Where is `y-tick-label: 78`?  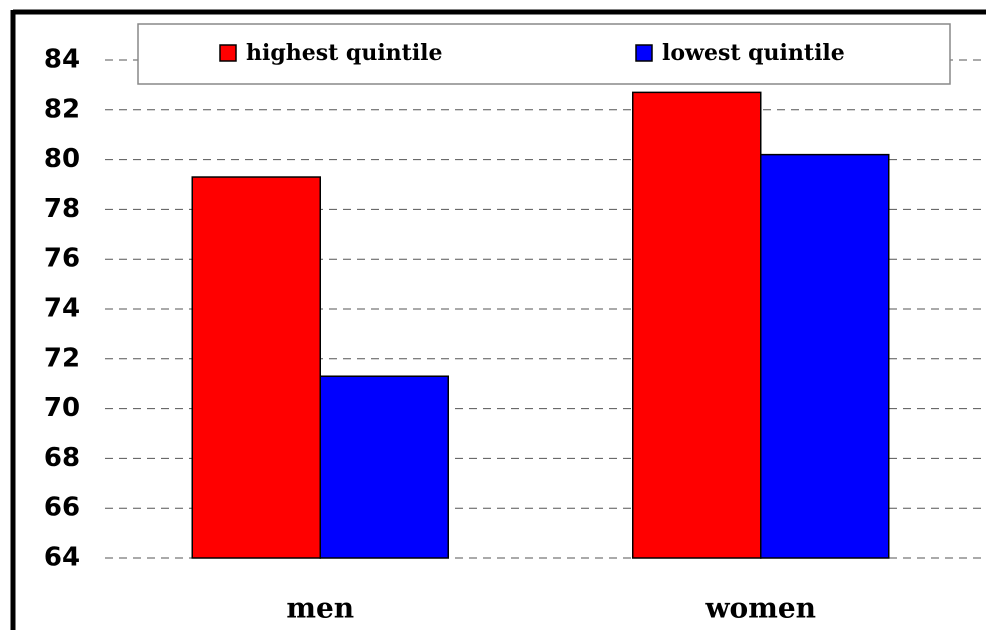 y-tick-label: 78 is located at coordinates (62, 209).